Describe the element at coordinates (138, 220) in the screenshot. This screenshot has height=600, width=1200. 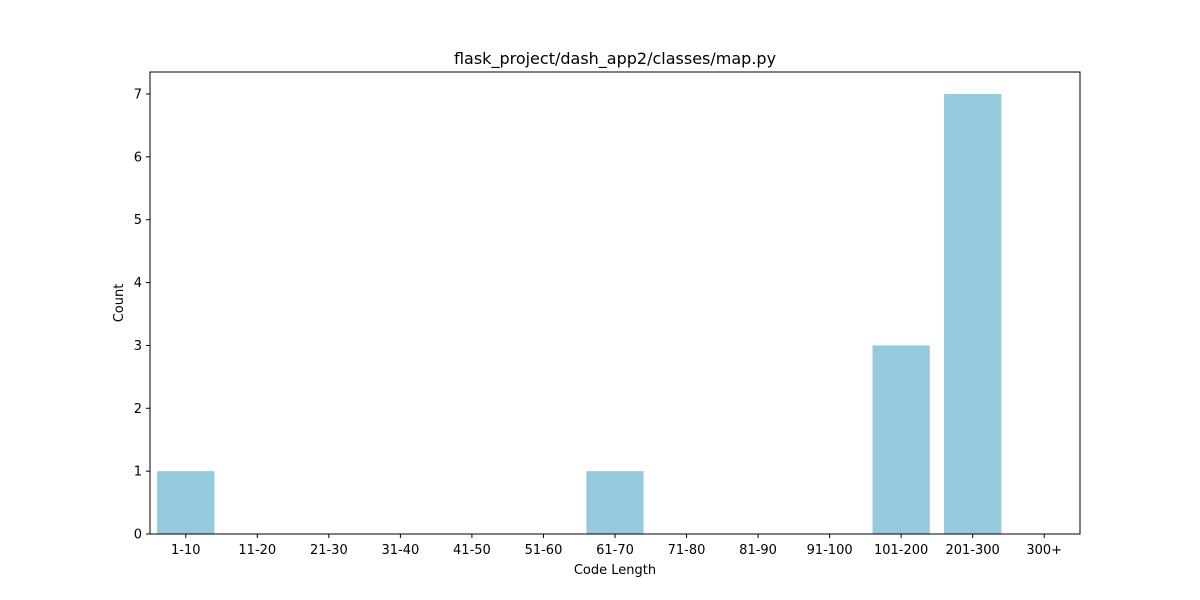
I see `y-tick-label: 5` at that location.